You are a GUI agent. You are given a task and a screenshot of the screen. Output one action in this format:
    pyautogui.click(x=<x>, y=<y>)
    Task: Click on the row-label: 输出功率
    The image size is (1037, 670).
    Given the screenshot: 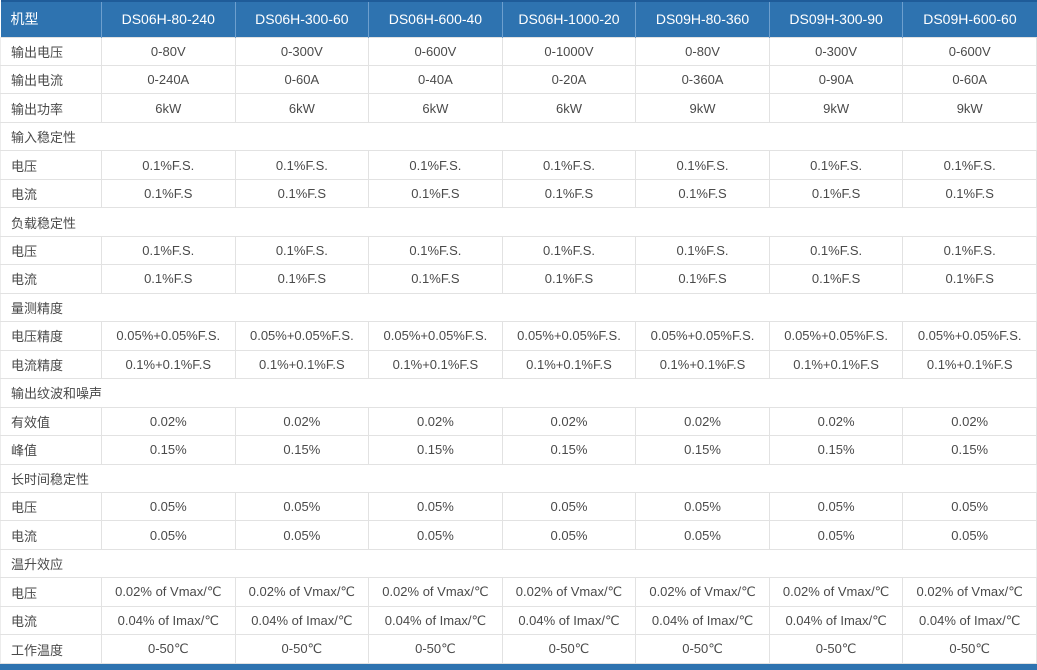 What is the action you would take?
    pyautogui.click(x=51, y=108)
    